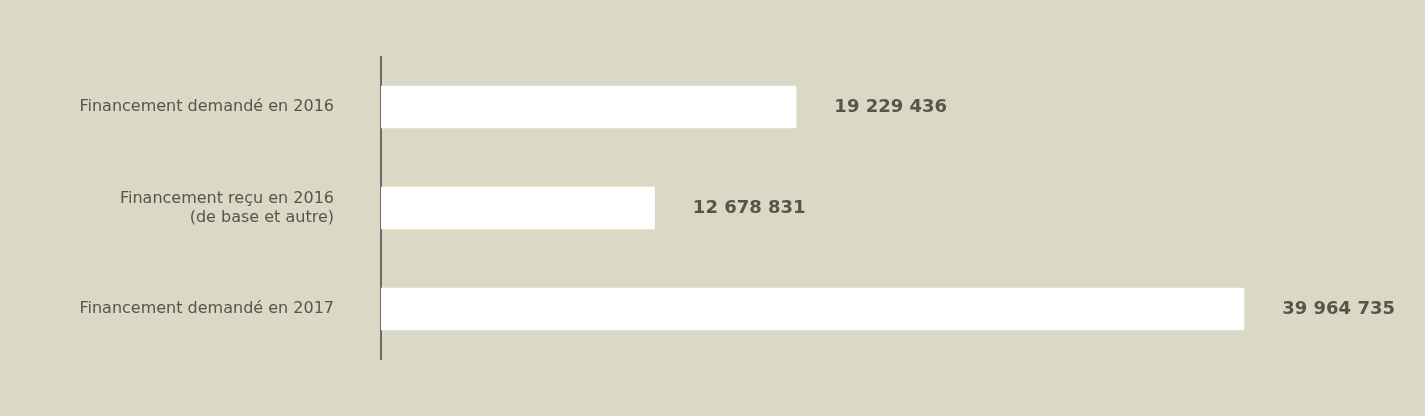 Image resolution: width=1425 pixels, height=416 pixels. What do you see at coordinates (206, 308) in the screenshot?
I see `y-tick-label: Financement demandé en 2017` at bounding box center [206, 308].